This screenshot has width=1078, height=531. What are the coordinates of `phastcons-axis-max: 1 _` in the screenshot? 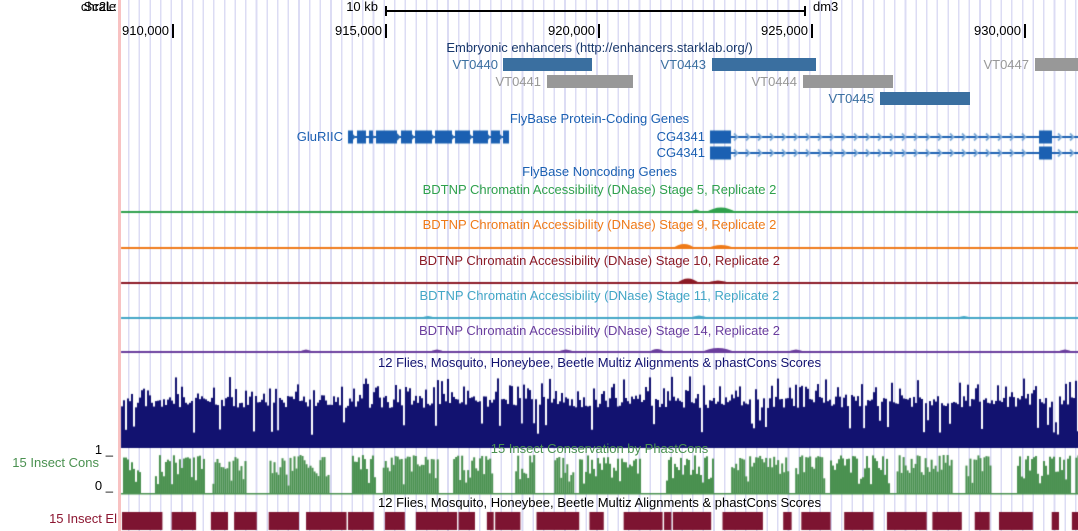 It's located at (103, 449).